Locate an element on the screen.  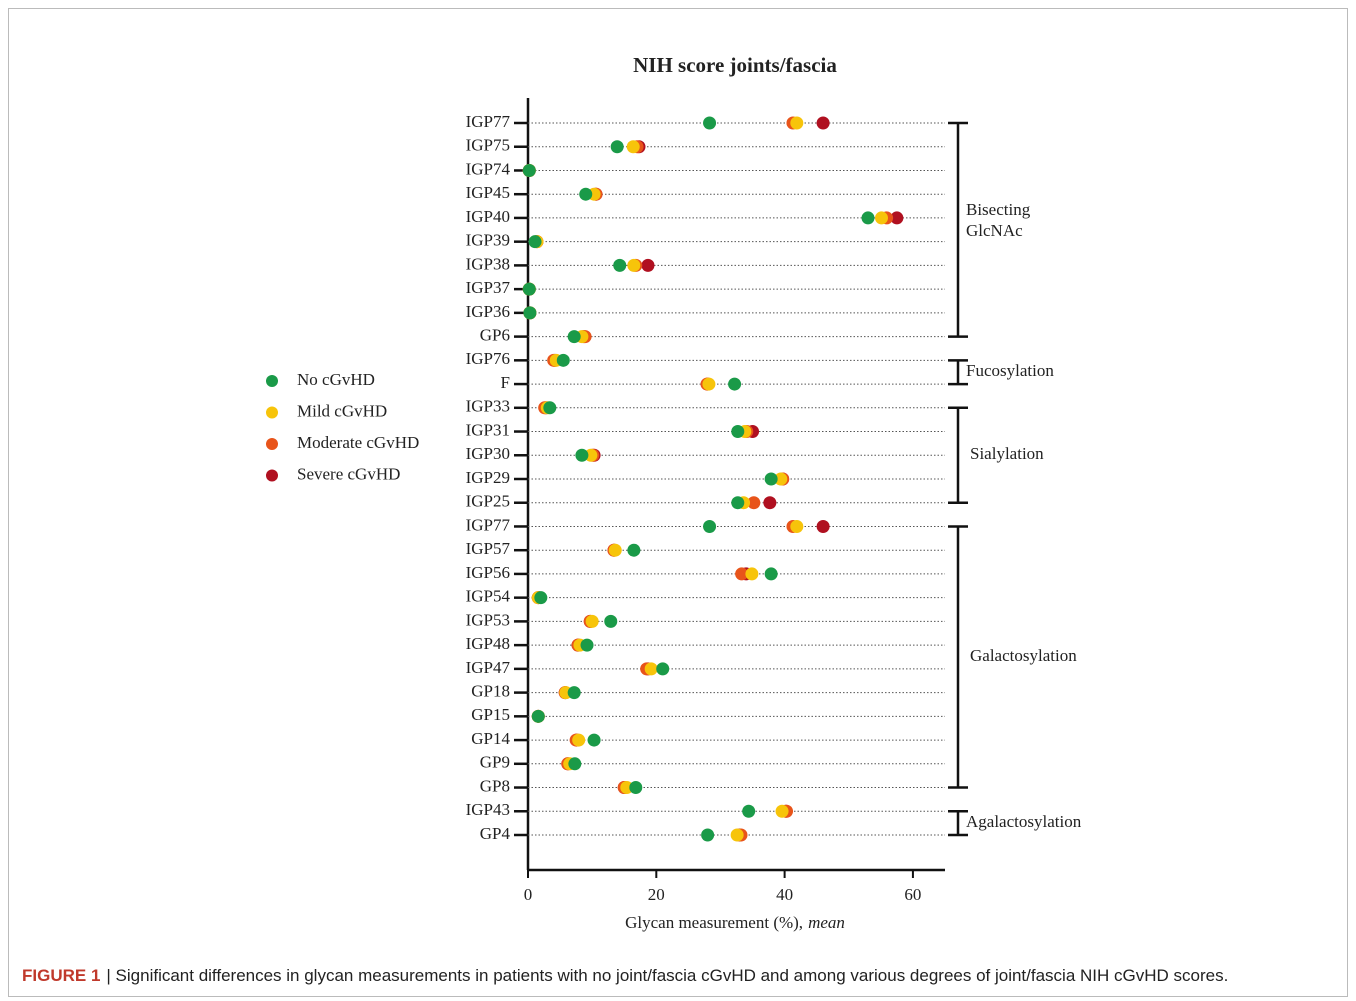
legend-label: Severe cGvHD is located at coordinates (348, 473).